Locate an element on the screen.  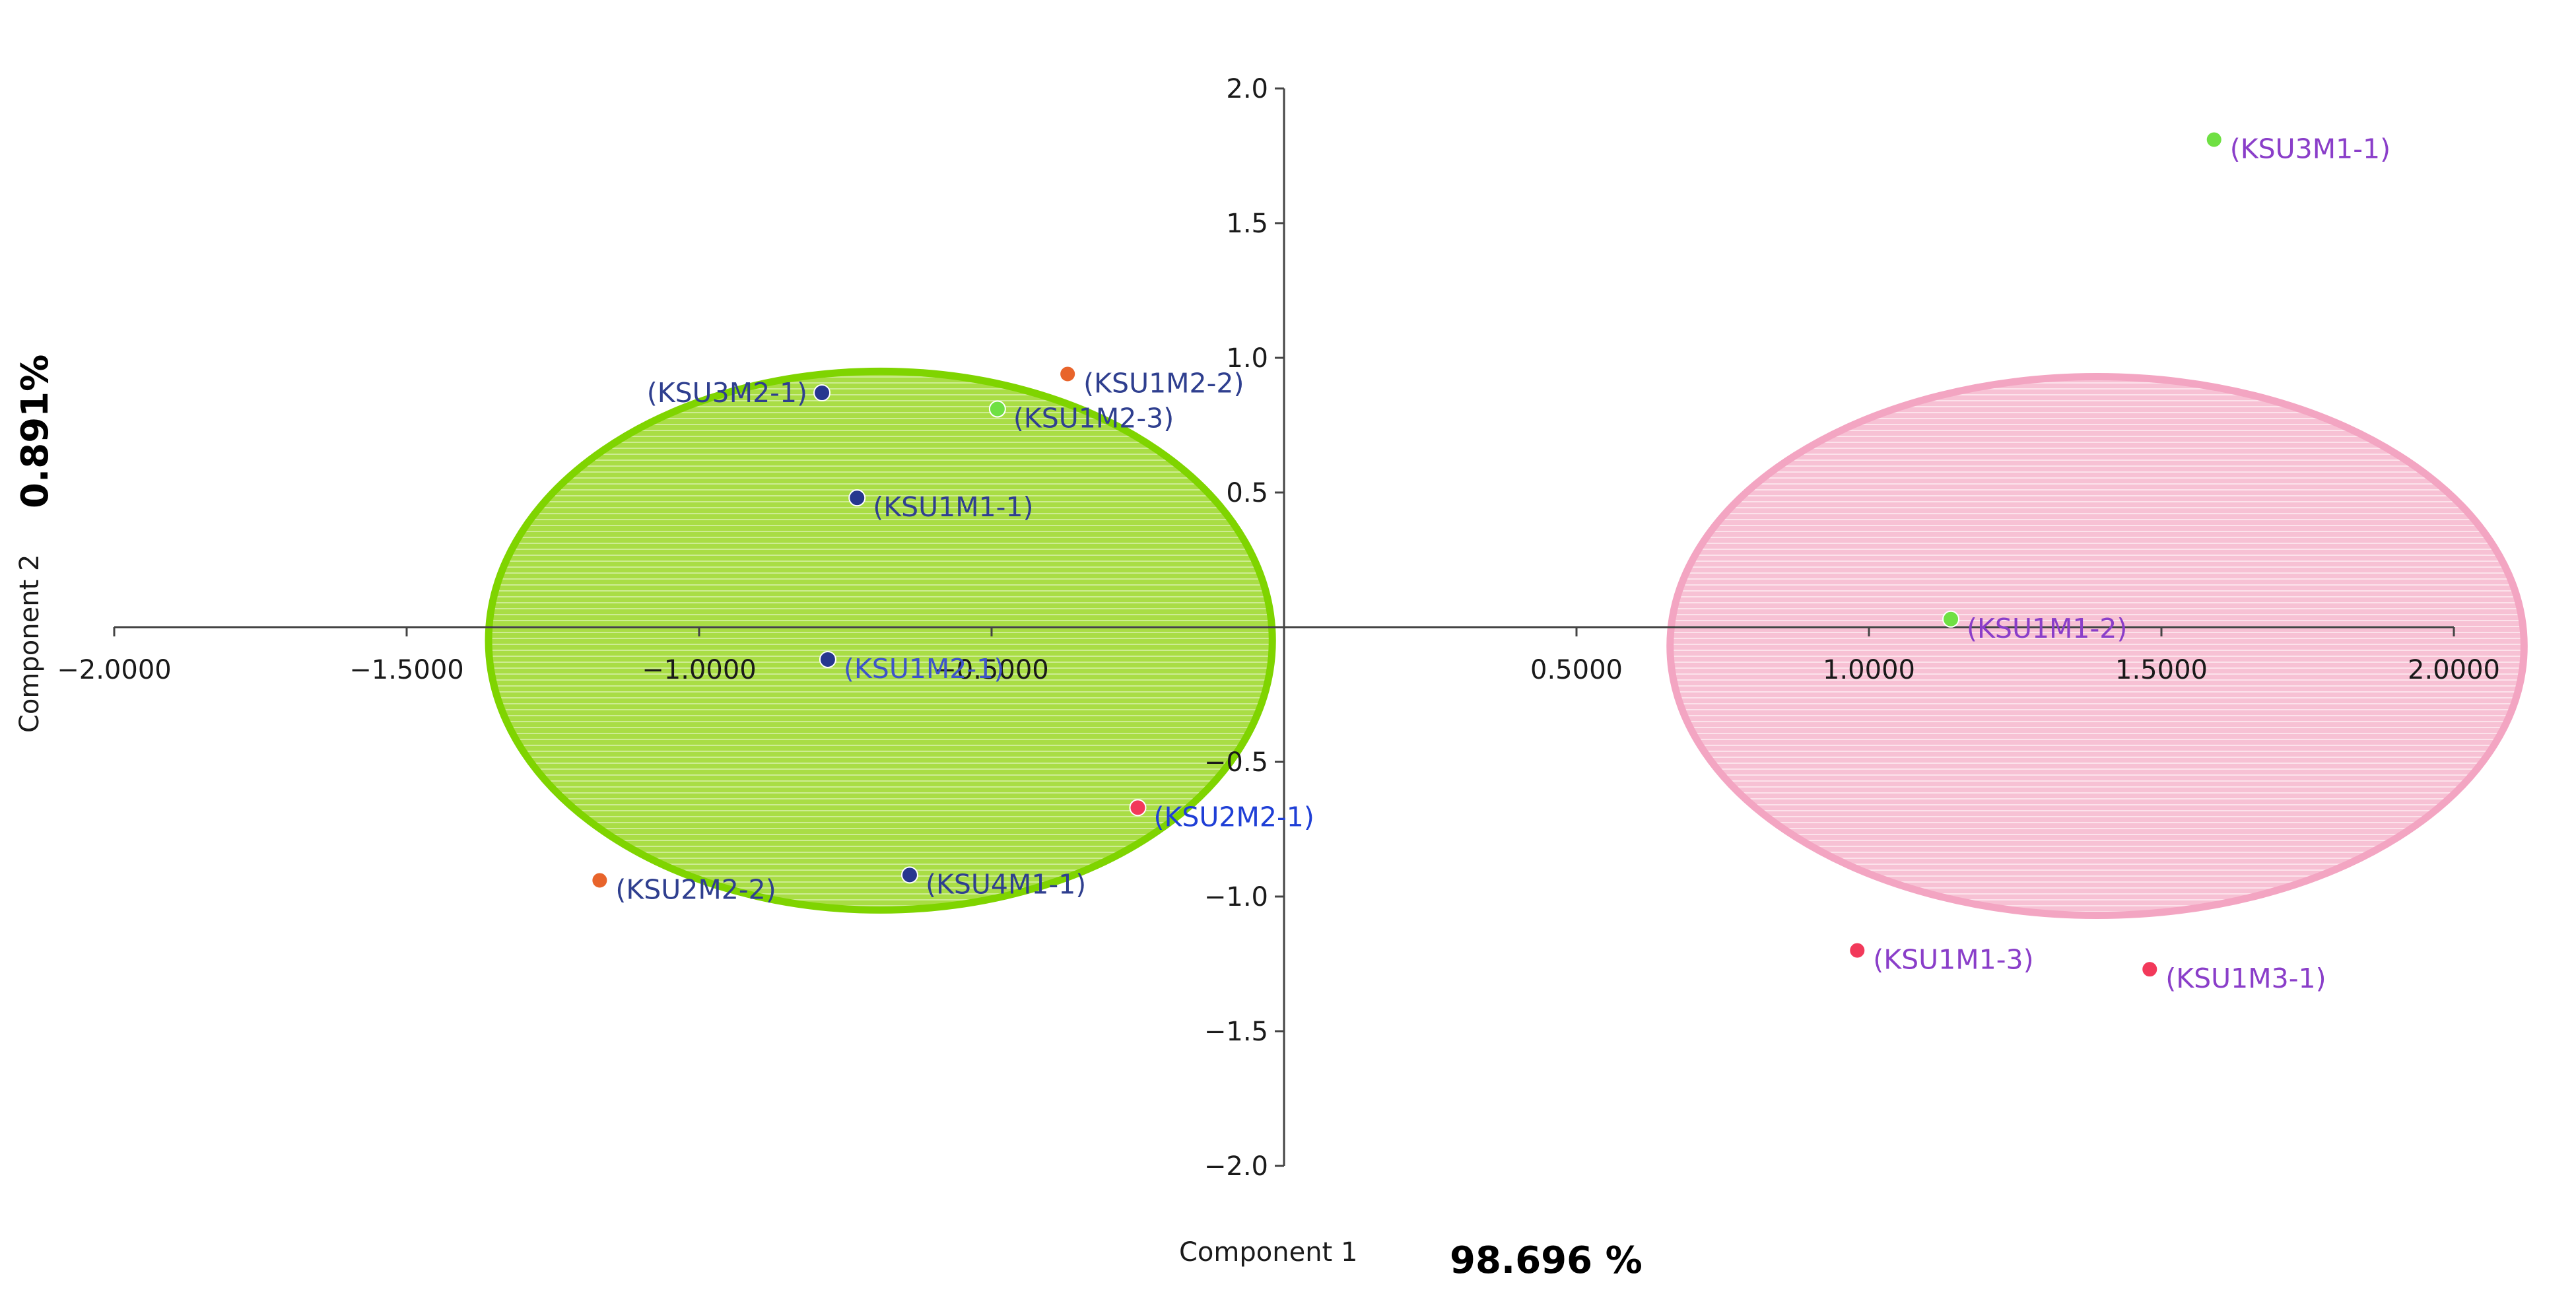
x-axis-title: Component 1 is located at coordinates (1268, 1252).